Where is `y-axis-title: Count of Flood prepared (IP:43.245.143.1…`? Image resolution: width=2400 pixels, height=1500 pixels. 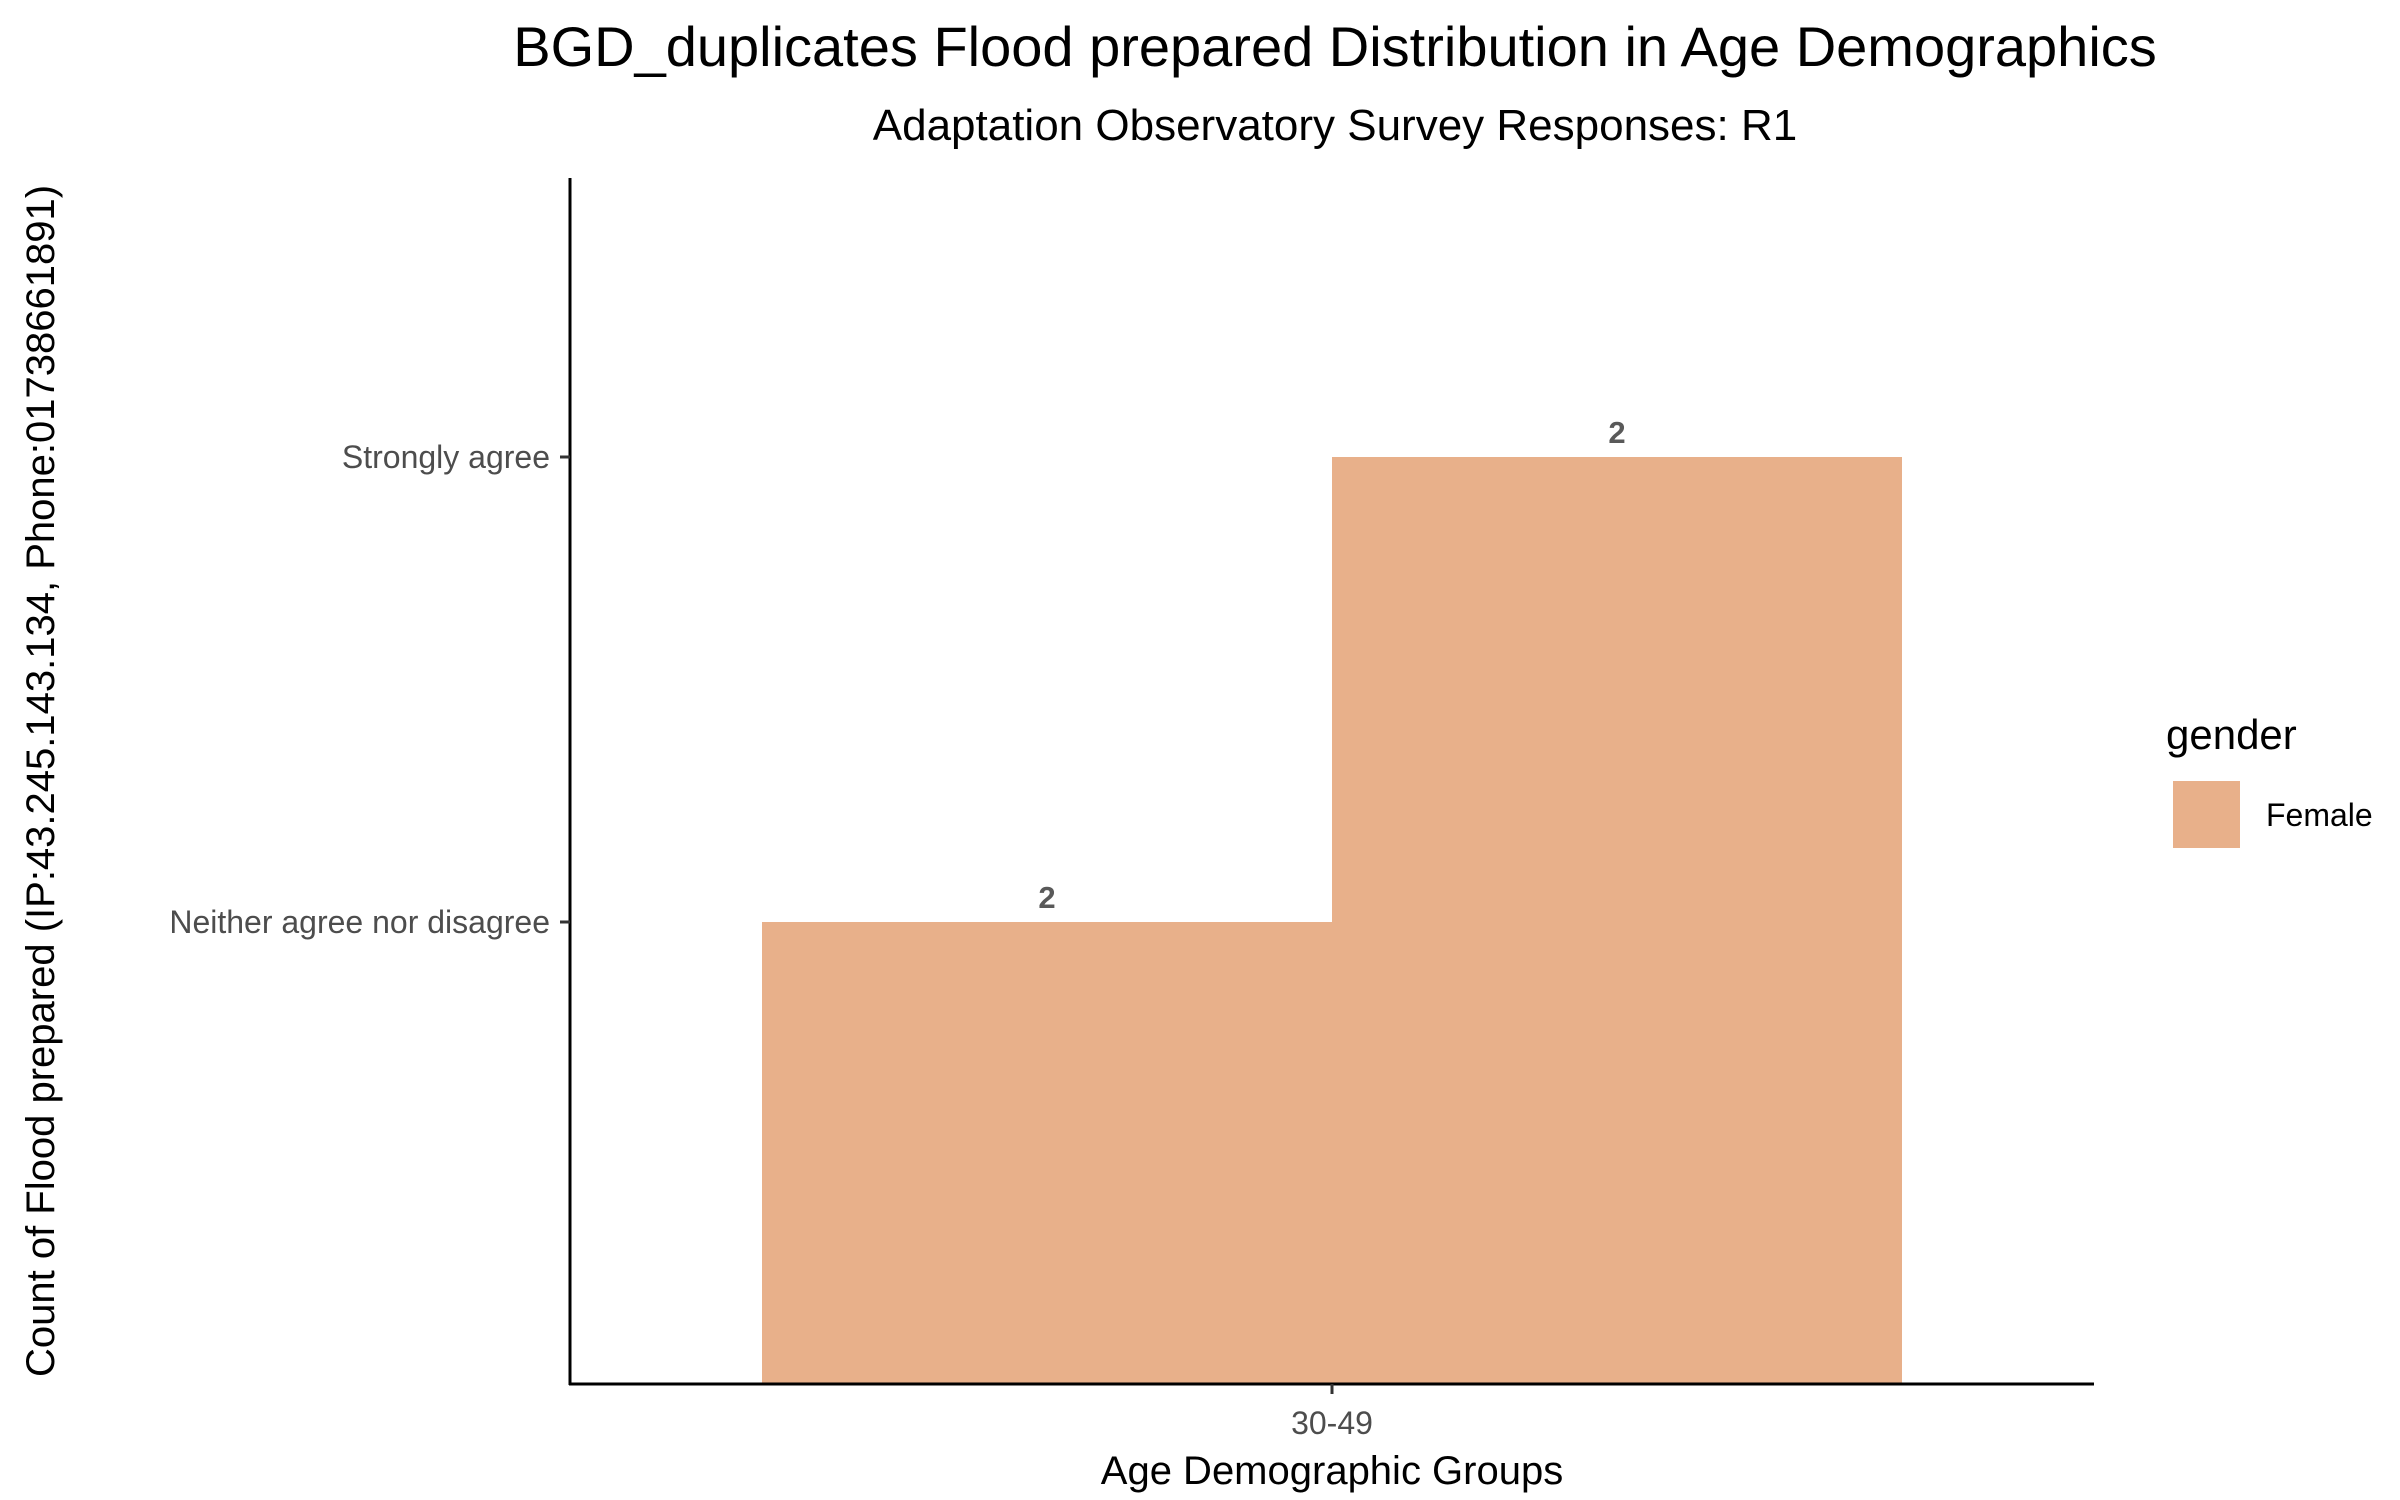 y-axis-title: Count of Flood prepared (IP:43.245.143.1… is located at coordinates (41, 781).